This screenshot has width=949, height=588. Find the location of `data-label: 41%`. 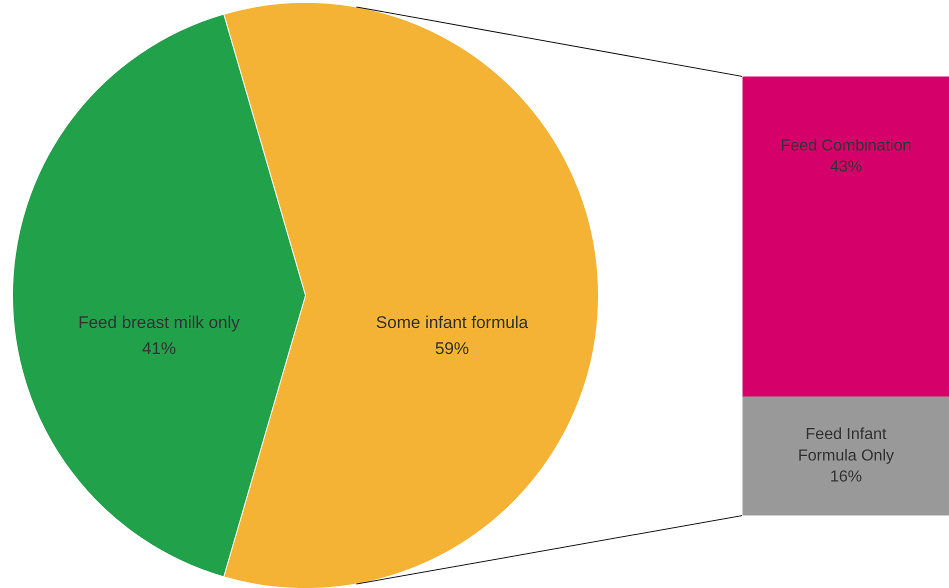

data-label: 41% is located at coordinates (159, 348).